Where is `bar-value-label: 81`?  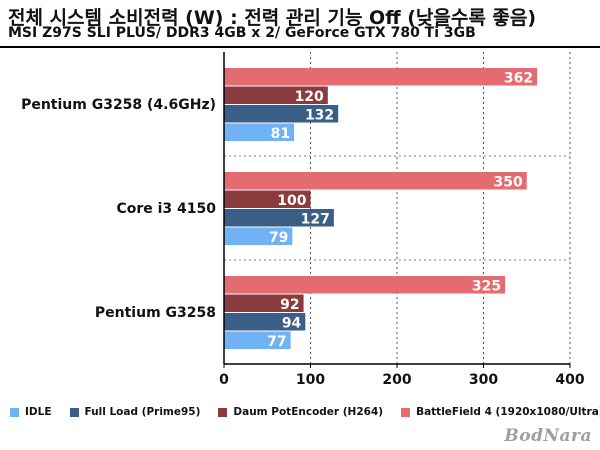
bar-value-label: 81 is located at coordinates (280, 134).